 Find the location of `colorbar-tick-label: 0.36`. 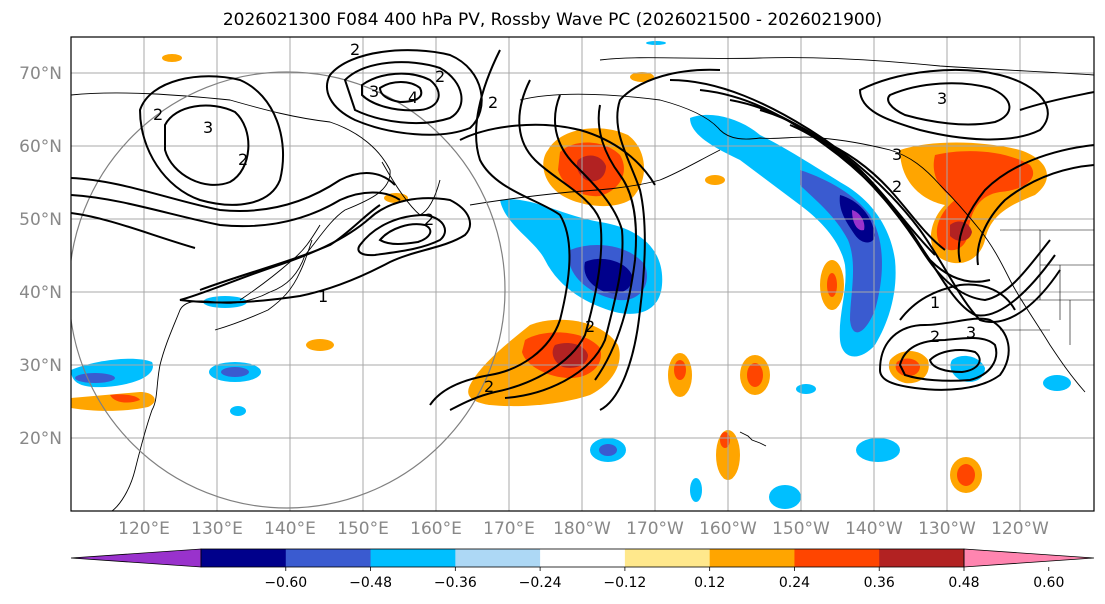

colorbar-tick-label: 0.36 is located at coordinates (879, 583).